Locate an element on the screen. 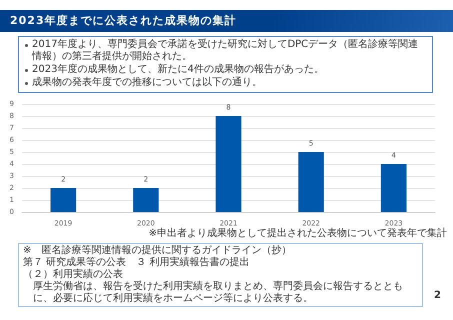 Image resolution: width=453 pixels, height=320 pixels. text: 2017年度より、専門委員会で承諾を受けた研究に対してDPCデータ（匿名診療等関連情報）の第三者提供が開始された。 is located at coordinates (226, 51).